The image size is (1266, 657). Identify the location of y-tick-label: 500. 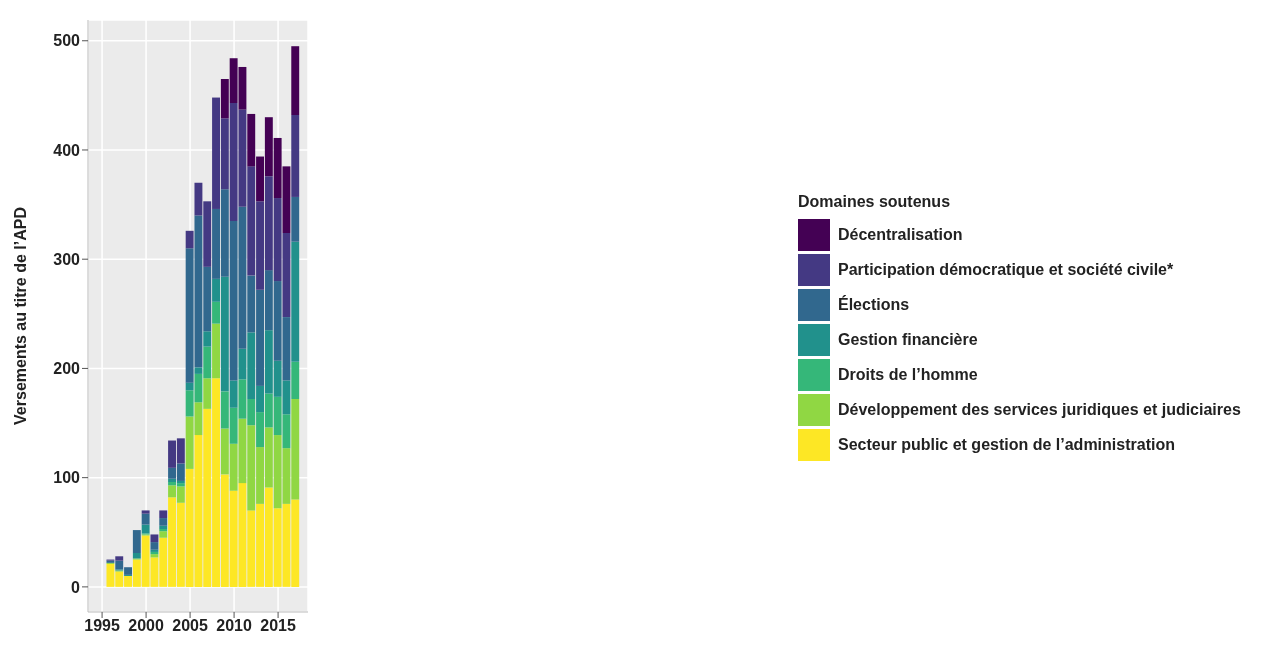
(67, 41).